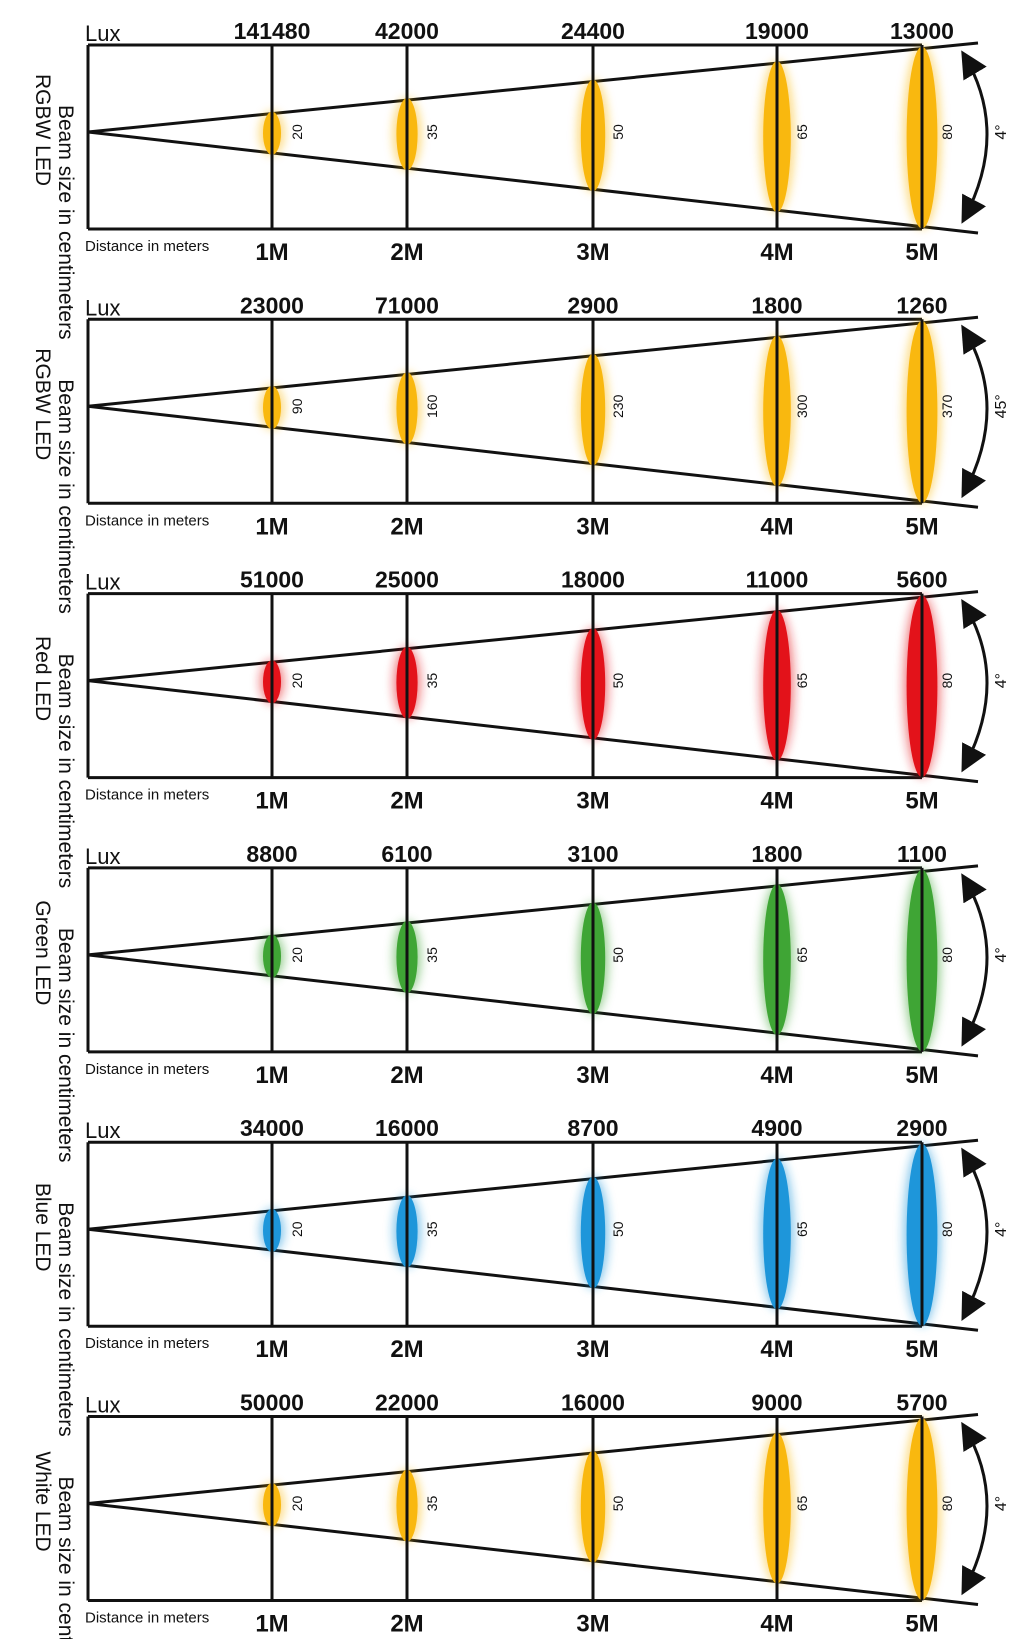  Describe the element at coordinates (406, 854) in the screenshot. I see `lux-value: 6100` at that location.